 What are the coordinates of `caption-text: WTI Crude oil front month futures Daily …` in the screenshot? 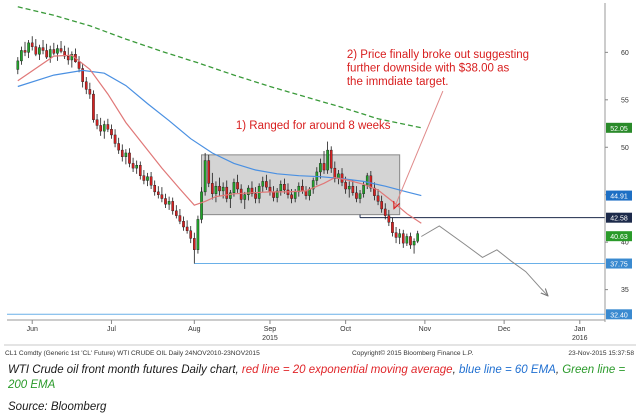 It's located at (125, 370).